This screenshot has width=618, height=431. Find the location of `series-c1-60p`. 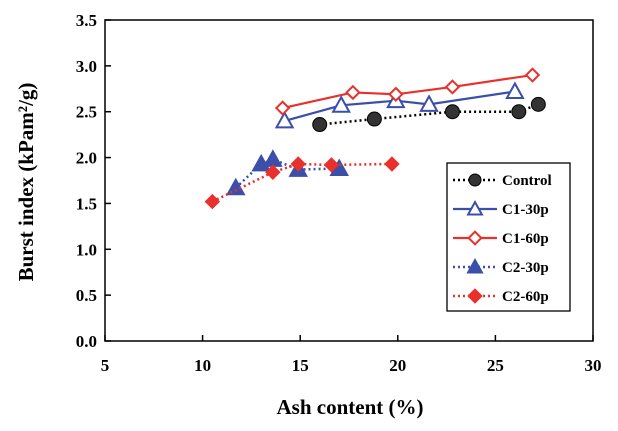

series-c1-60p is located at coordinates (407, 91).